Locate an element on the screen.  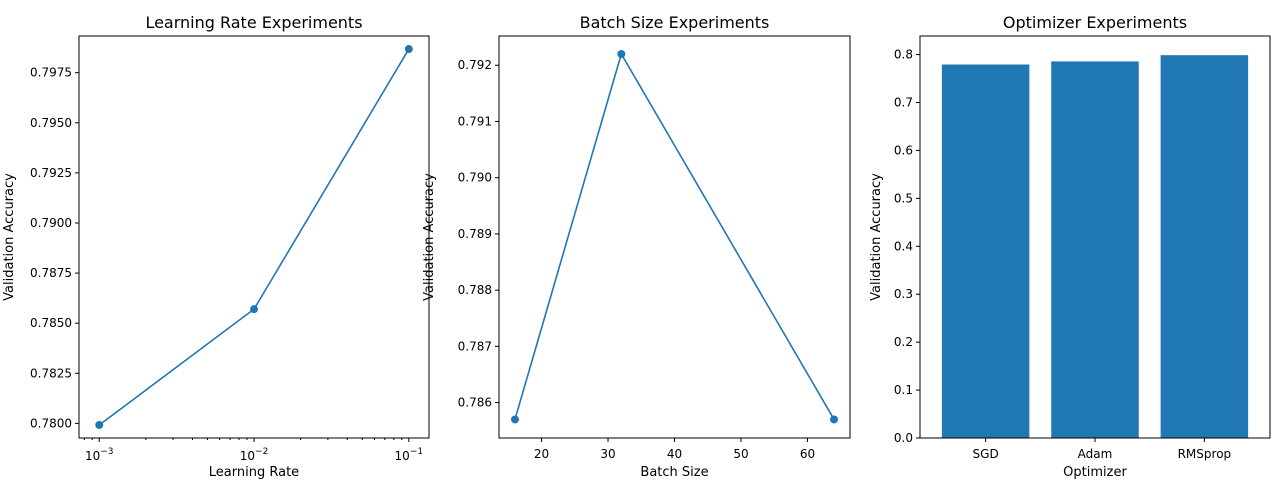
x-tick-label: 10⁻³ is located at coordinates (99, 455).